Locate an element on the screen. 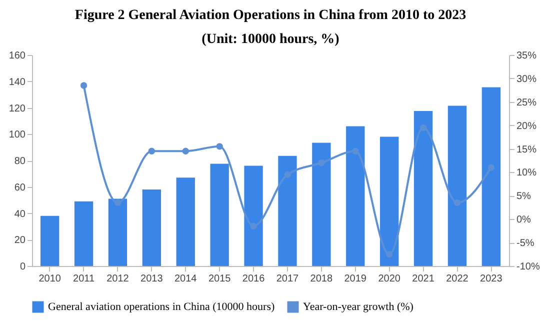 Image resolution: width=548 pixels, height=323 pixels. y-tick-label: 40 is located at coordinates (20, 214).